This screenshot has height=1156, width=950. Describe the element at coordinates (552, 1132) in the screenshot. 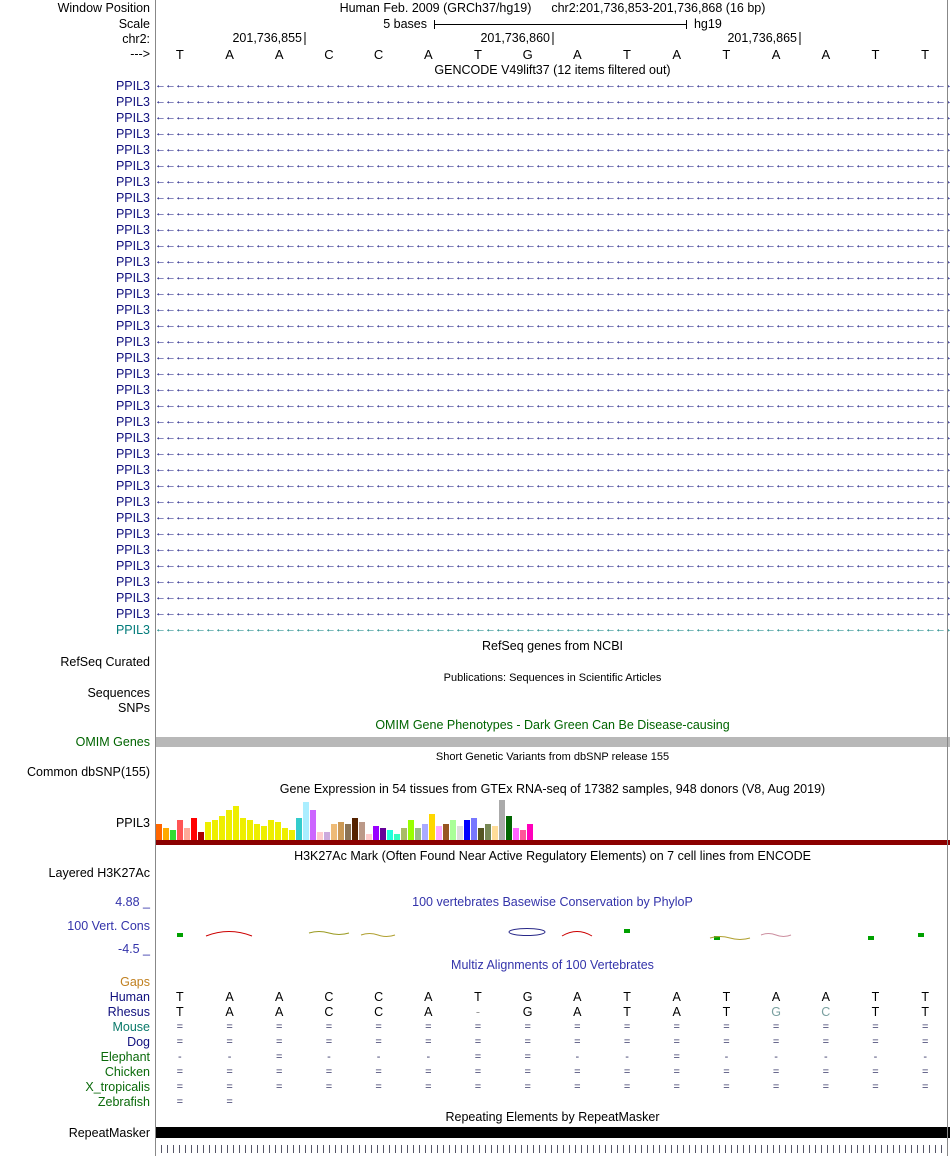

I see `repeatmasker-bar` at that location.